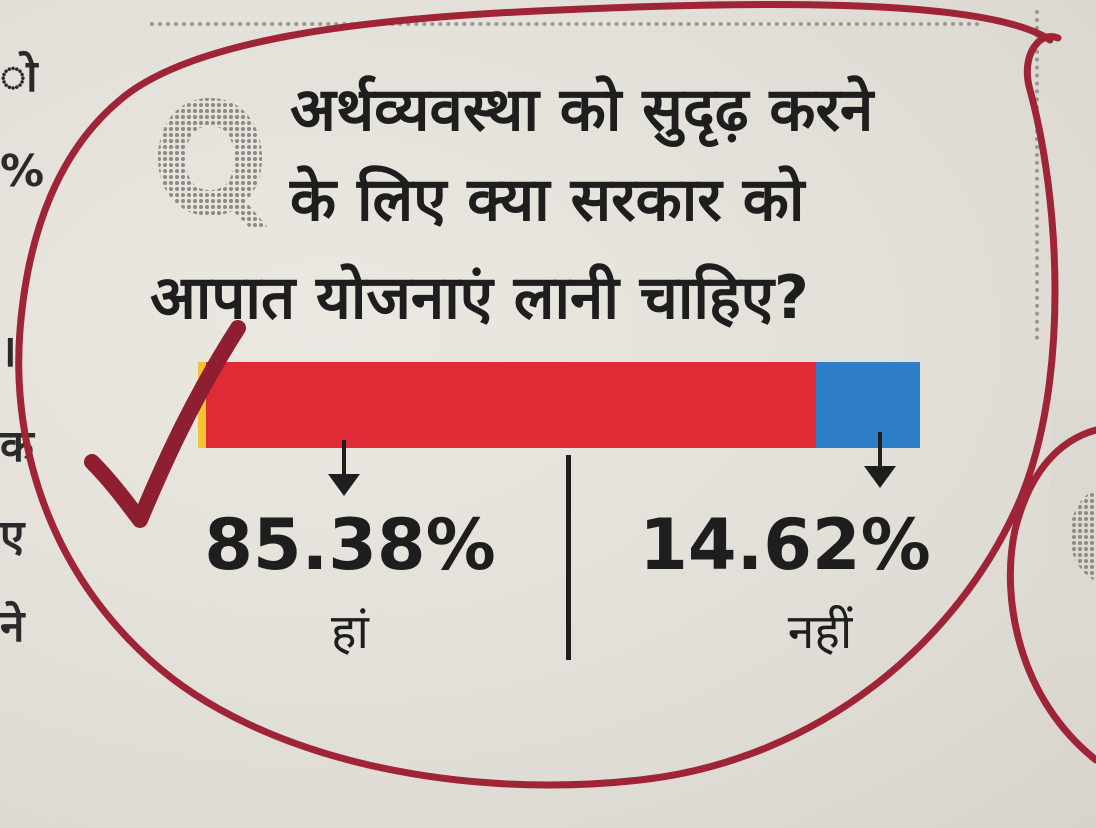 The height and width of the screenshot is (828, 1096). What do you see at coordinates (350, 632) in the screenshot?
I see `yes-label: हां` at bounding box center [350, 632].